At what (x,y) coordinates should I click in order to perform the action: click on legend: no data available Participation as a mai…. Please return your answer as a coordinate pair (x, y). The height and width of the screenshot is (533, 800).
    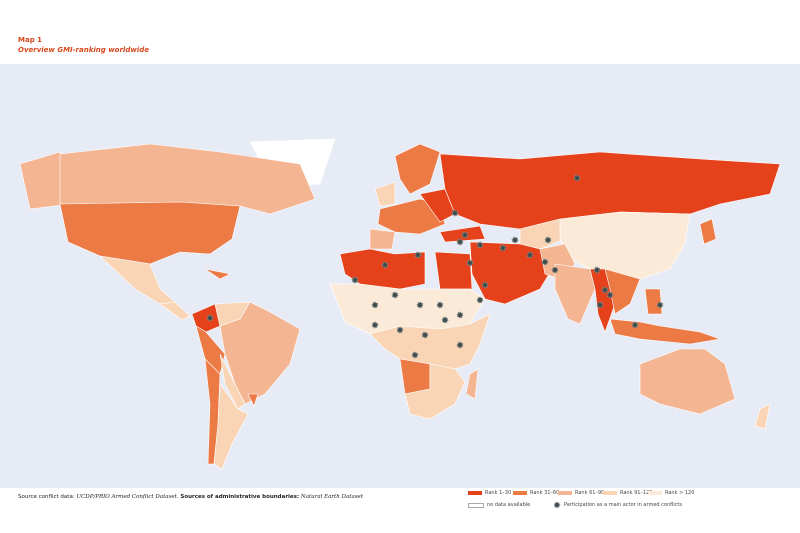
    Looking at the image, I should click on (633, 500).